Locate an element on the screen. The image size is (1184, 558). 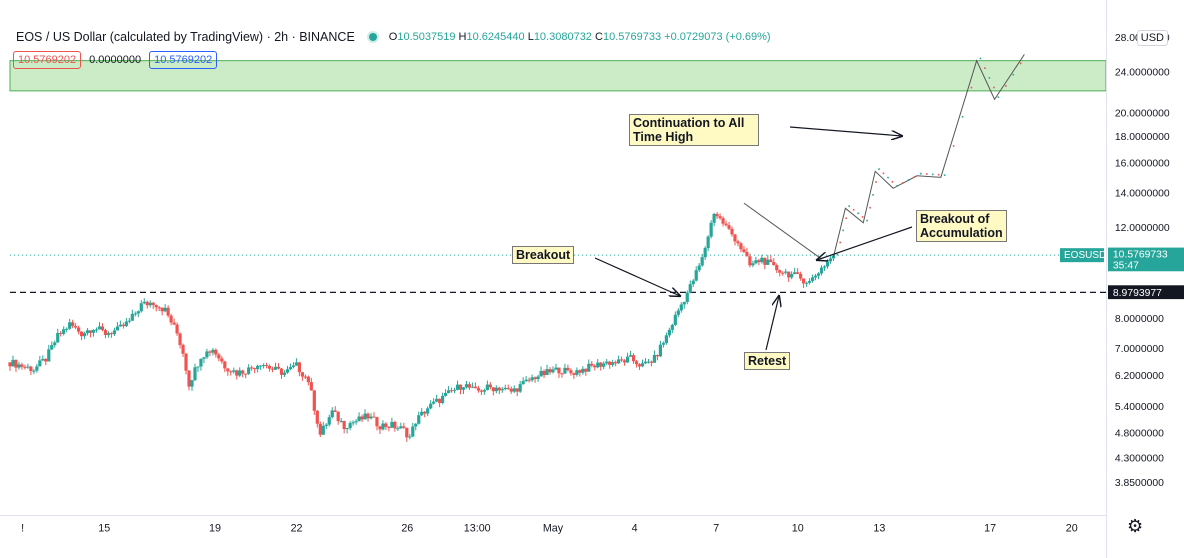
price-tick-label: 4.3000000 is located at coordinates (1139, 458).